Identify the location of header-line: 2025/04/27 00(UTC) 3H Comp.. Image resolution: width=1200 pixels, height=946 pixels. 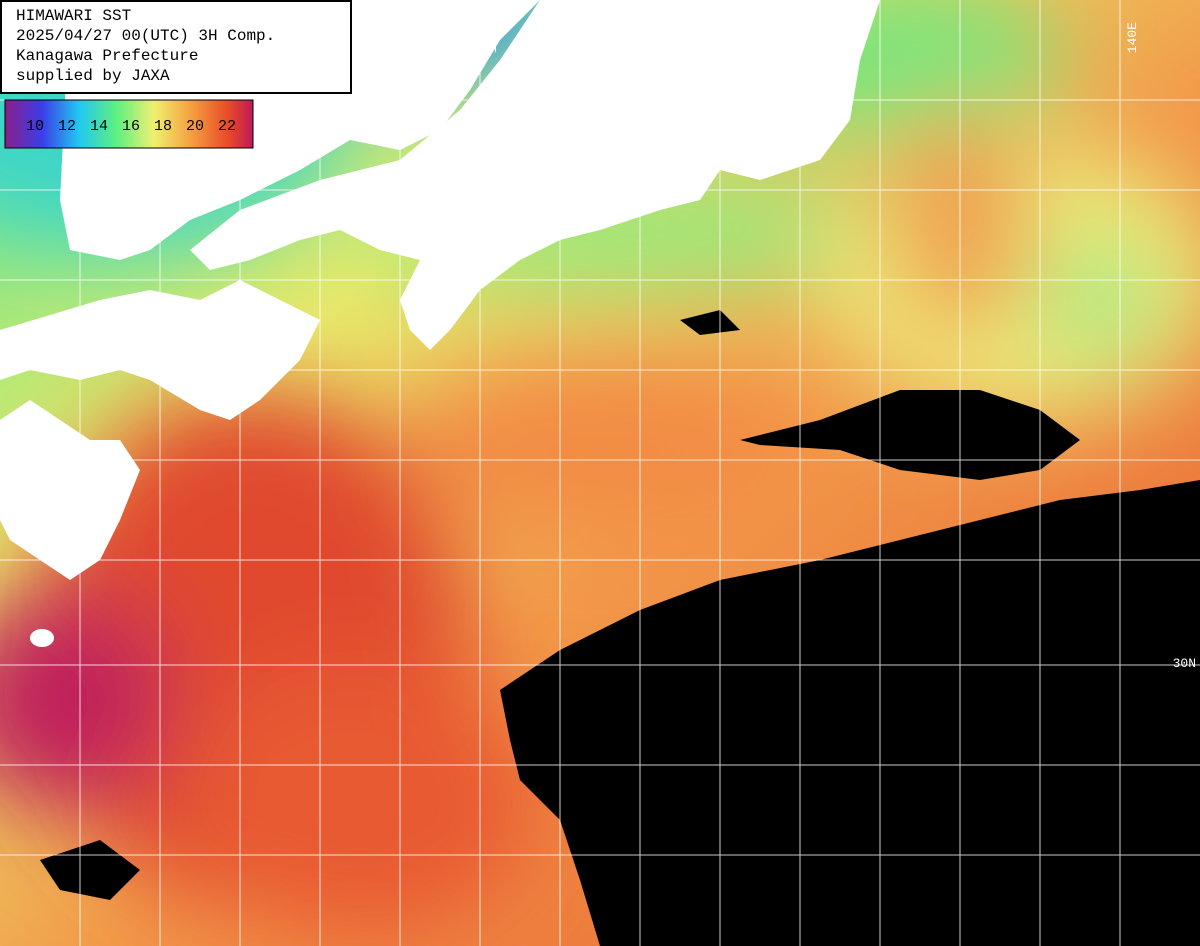
(145, 36).